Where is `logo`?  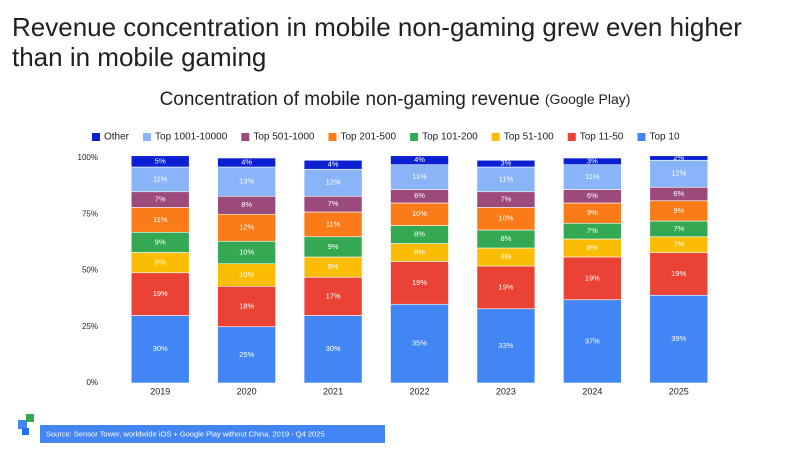
logo is located at coordinates (26, 424).